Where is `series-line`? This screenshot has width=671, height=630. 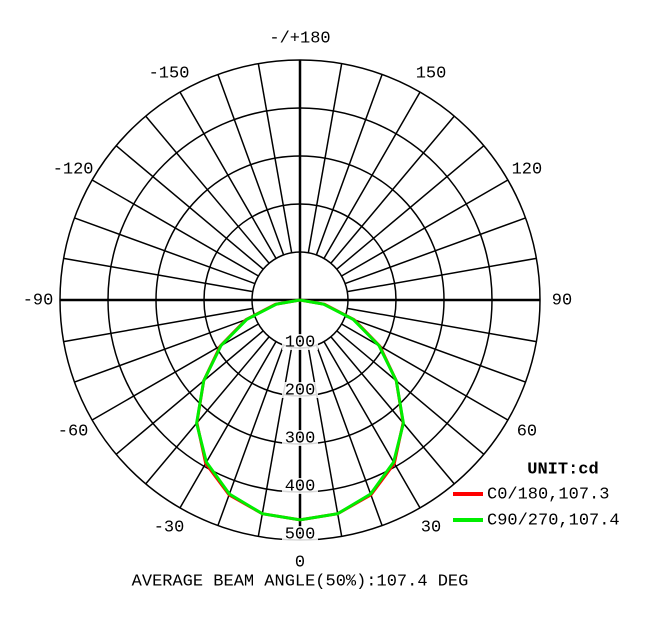
series-line is located at coordinates (300, 410).